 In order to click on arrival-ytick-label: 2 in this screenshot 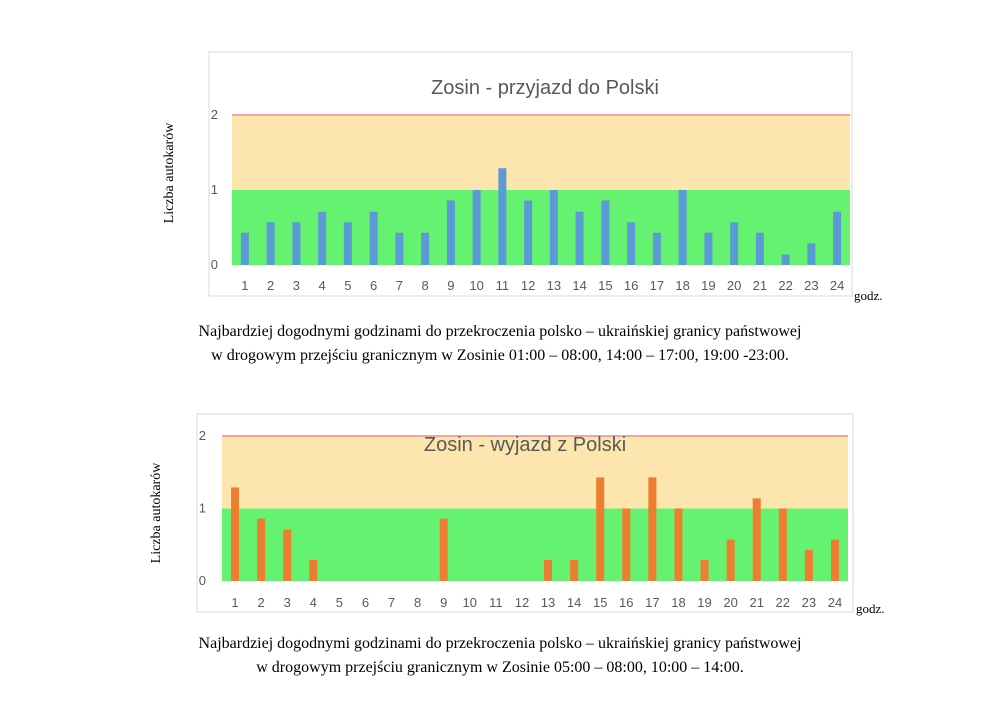, I will do `click(214, 114)`.